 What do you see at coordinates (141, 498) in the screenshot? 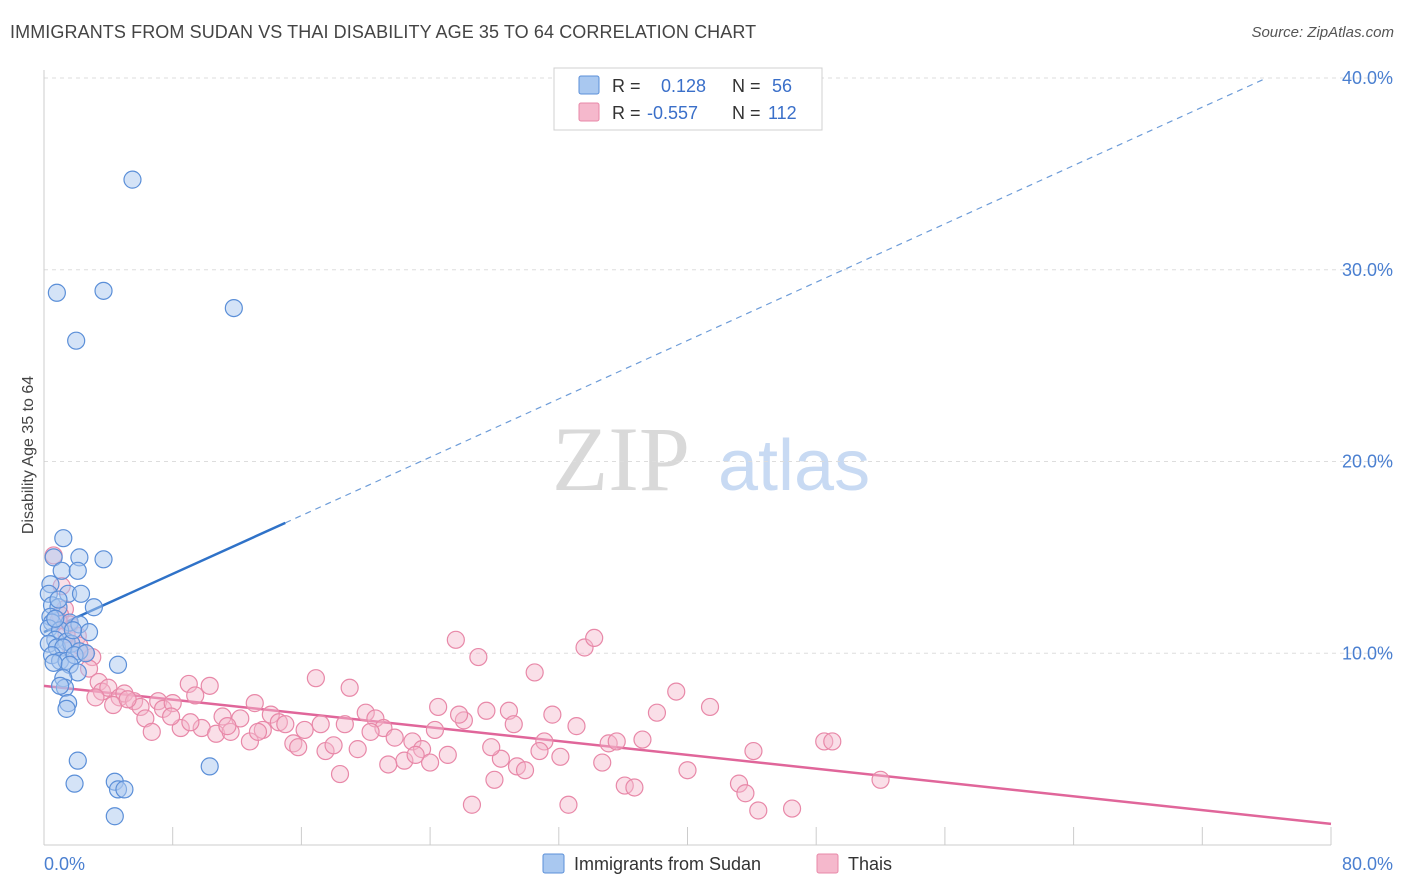
I see `sudan-points` at bounding box center [141, 498].